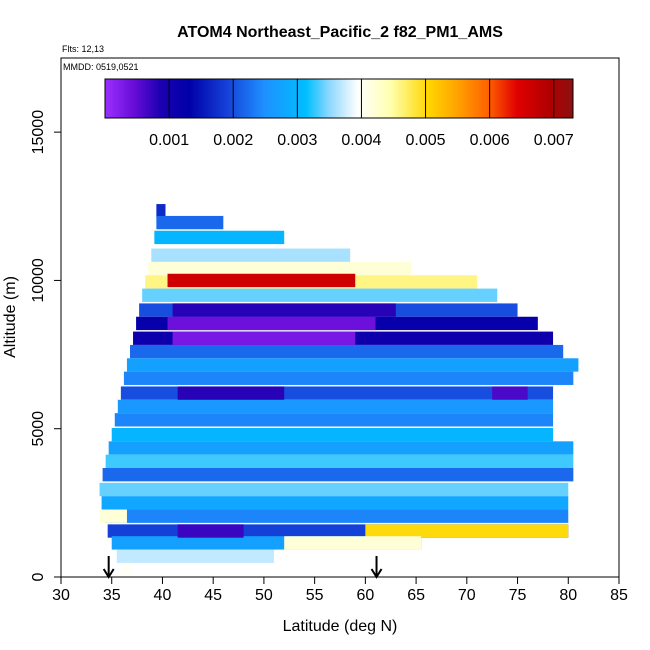  I want to click on x-tick-label: 75, so click(518, 595).